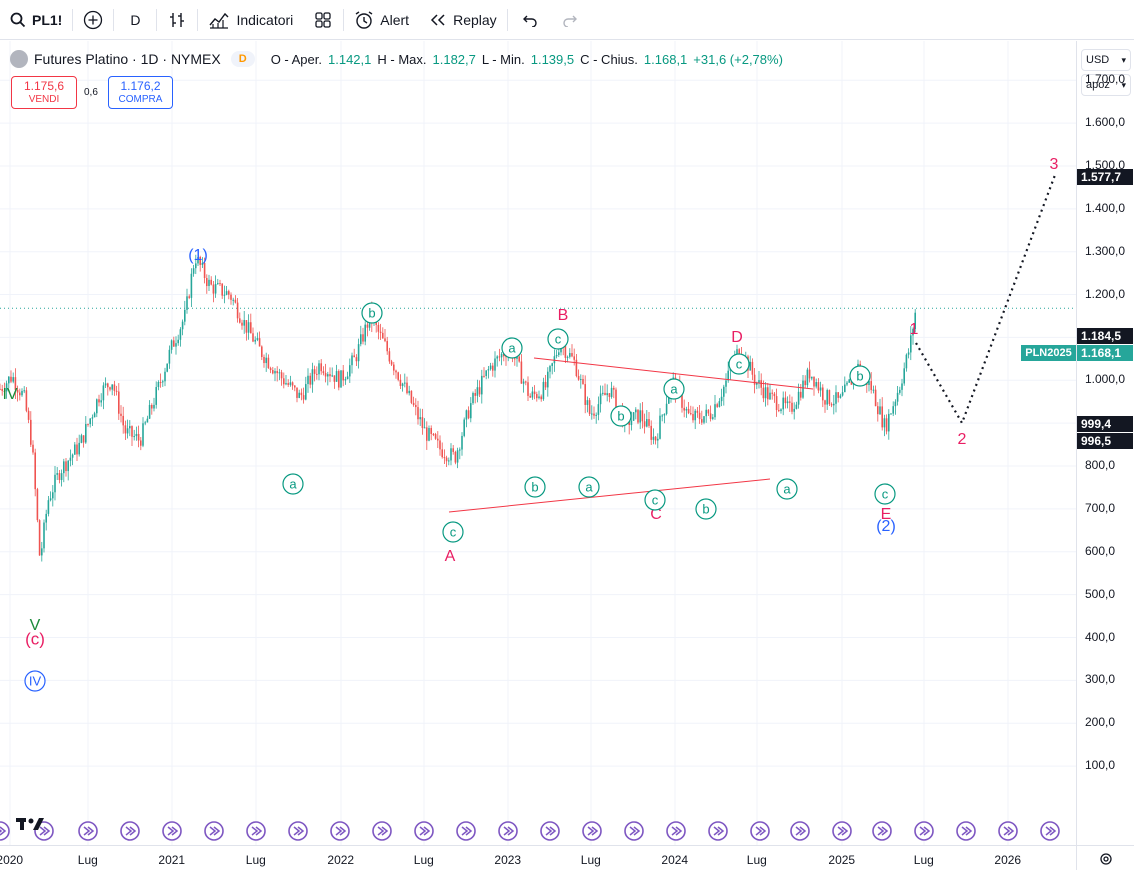 Image resolution: width=1134 pixels, height=870 pixels. I want to click on triangle-upper-trendline, so click(673, 373).